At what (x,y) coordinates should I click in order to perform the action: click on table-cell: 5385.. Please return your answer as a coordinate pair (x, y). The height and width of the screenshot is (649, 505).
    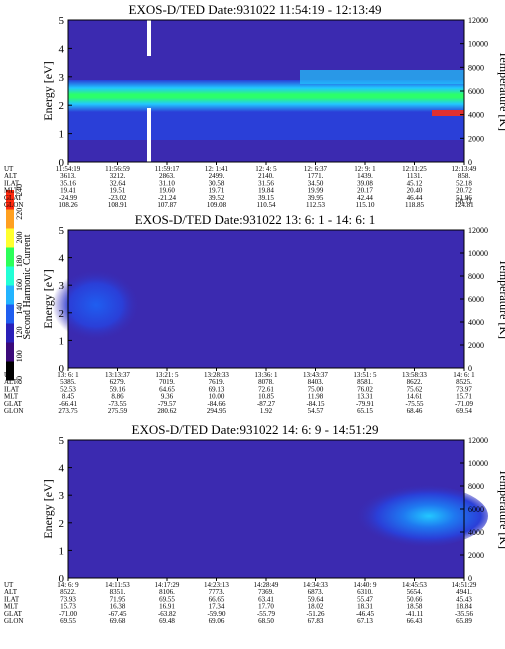
    Looking at the image, I should click on (68, 382).